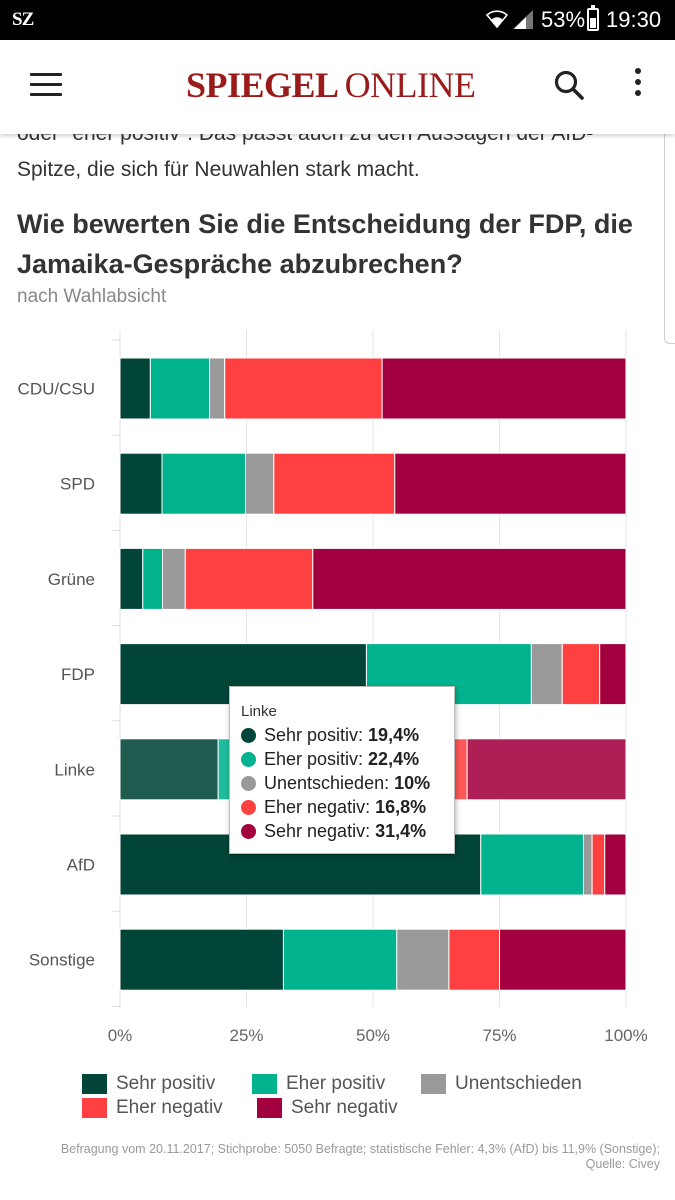 This screenshot has height=1200, width=675. Describe the element at coordinates (523, 19) in the screenshot. I see `signal-icon` at that location.